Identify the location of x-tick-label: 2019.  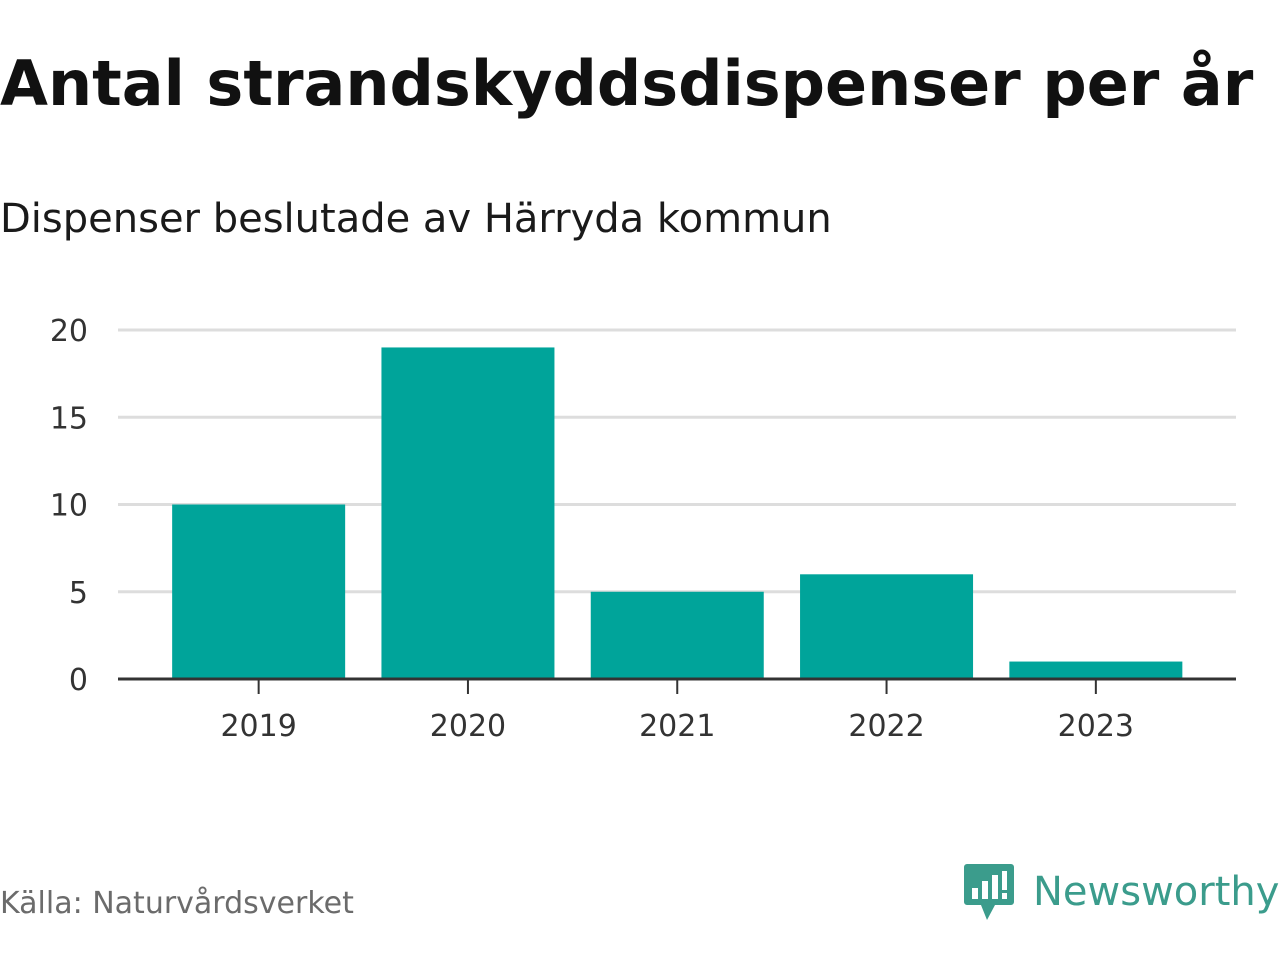
(258, 726).